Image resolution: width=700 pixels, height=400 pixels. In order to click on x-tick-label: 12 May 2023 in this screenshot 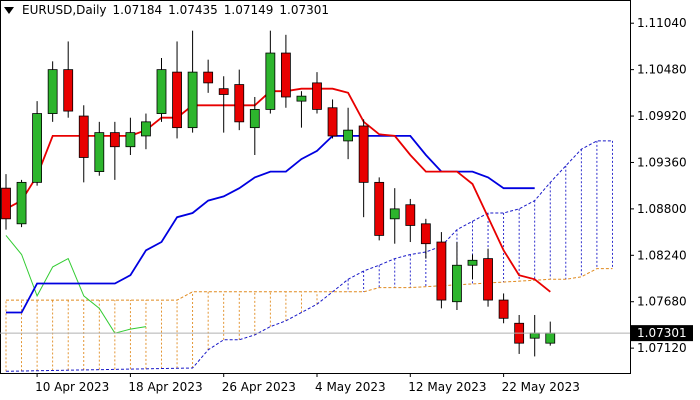, I will do `click(447, 387)`.